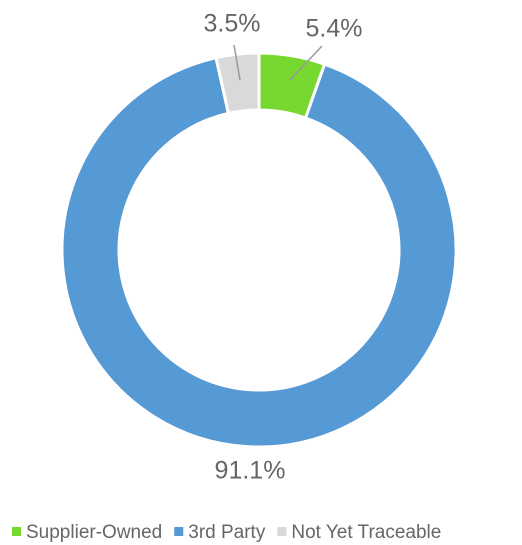 This screenshot has width=522, height=545. Describe the element at coordinates (237, 83) in the screenshot. I see `donut-slice` at that location.